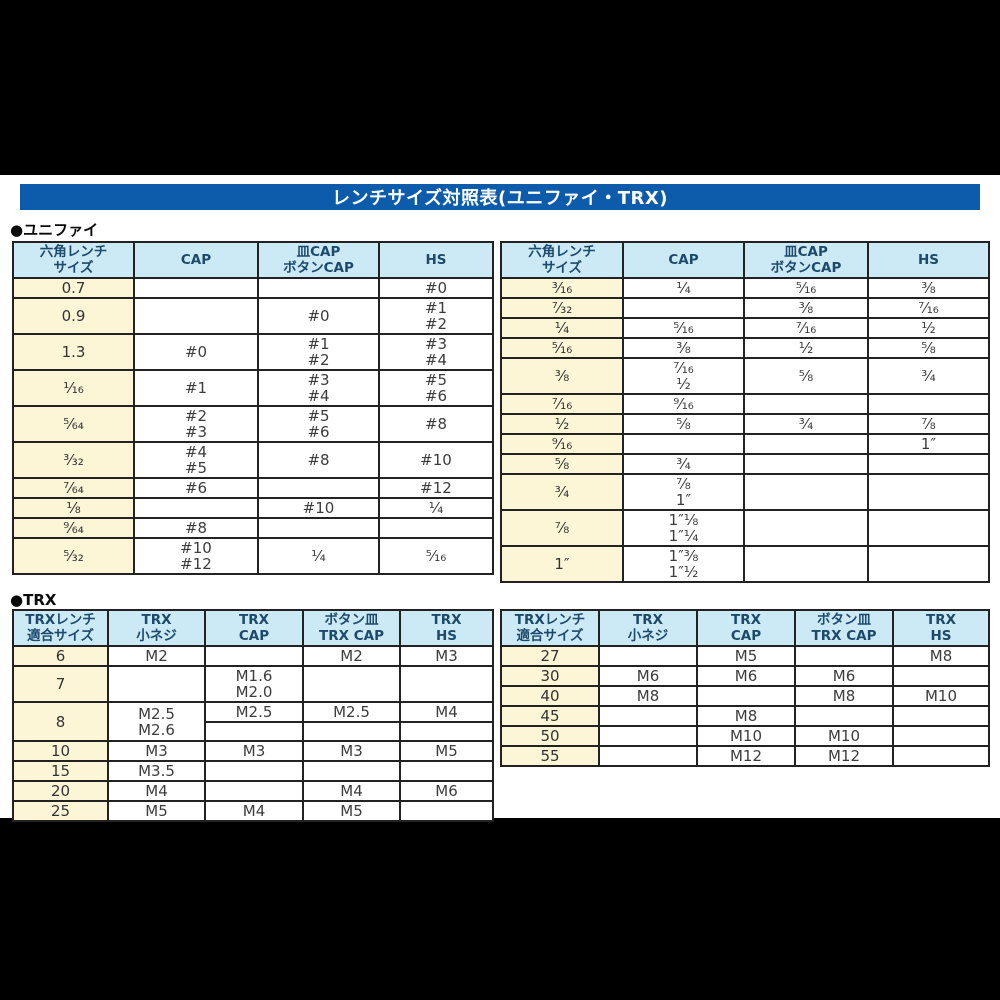 The image size is (1000, 1000). I want to click on table-row: 27 M5 M8, so click(745, 656).